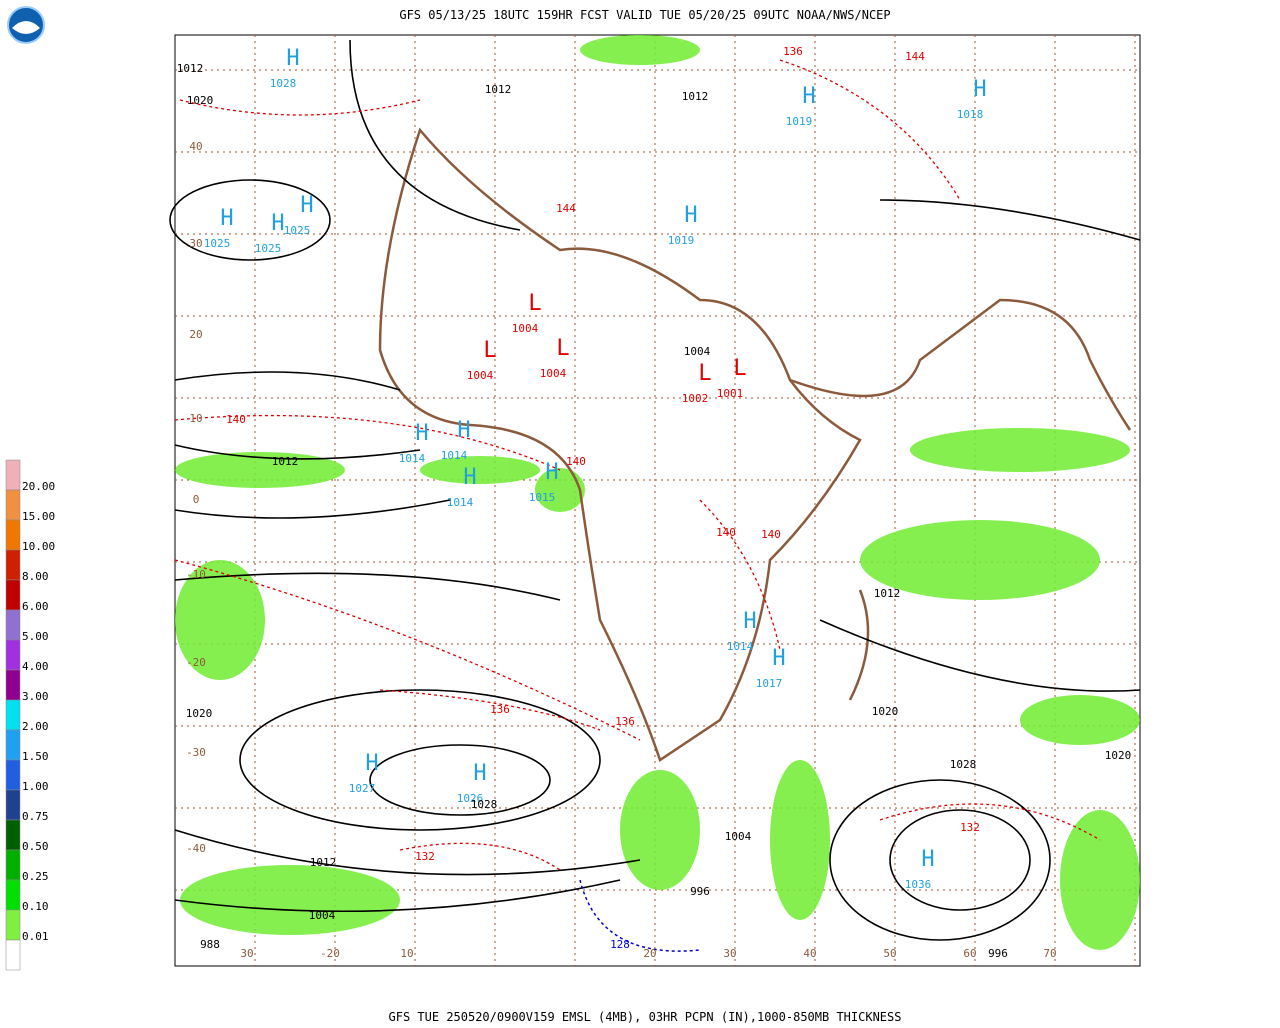 The image size is (1280, 1028). Describe the element at coordinates (35, 696) in the screenshot. I see `legend-label: 3.00` at that location.